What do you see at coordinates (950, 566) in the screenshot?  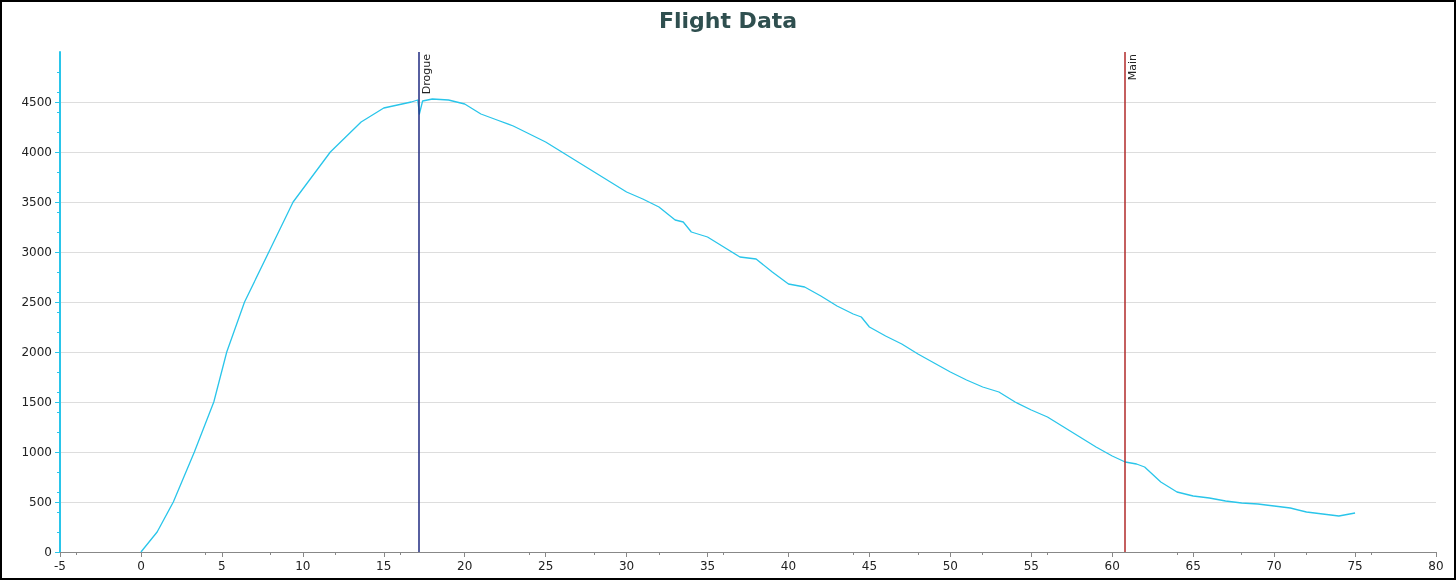 I see `x-tick-label: 50` at bounding box center [950, 566].